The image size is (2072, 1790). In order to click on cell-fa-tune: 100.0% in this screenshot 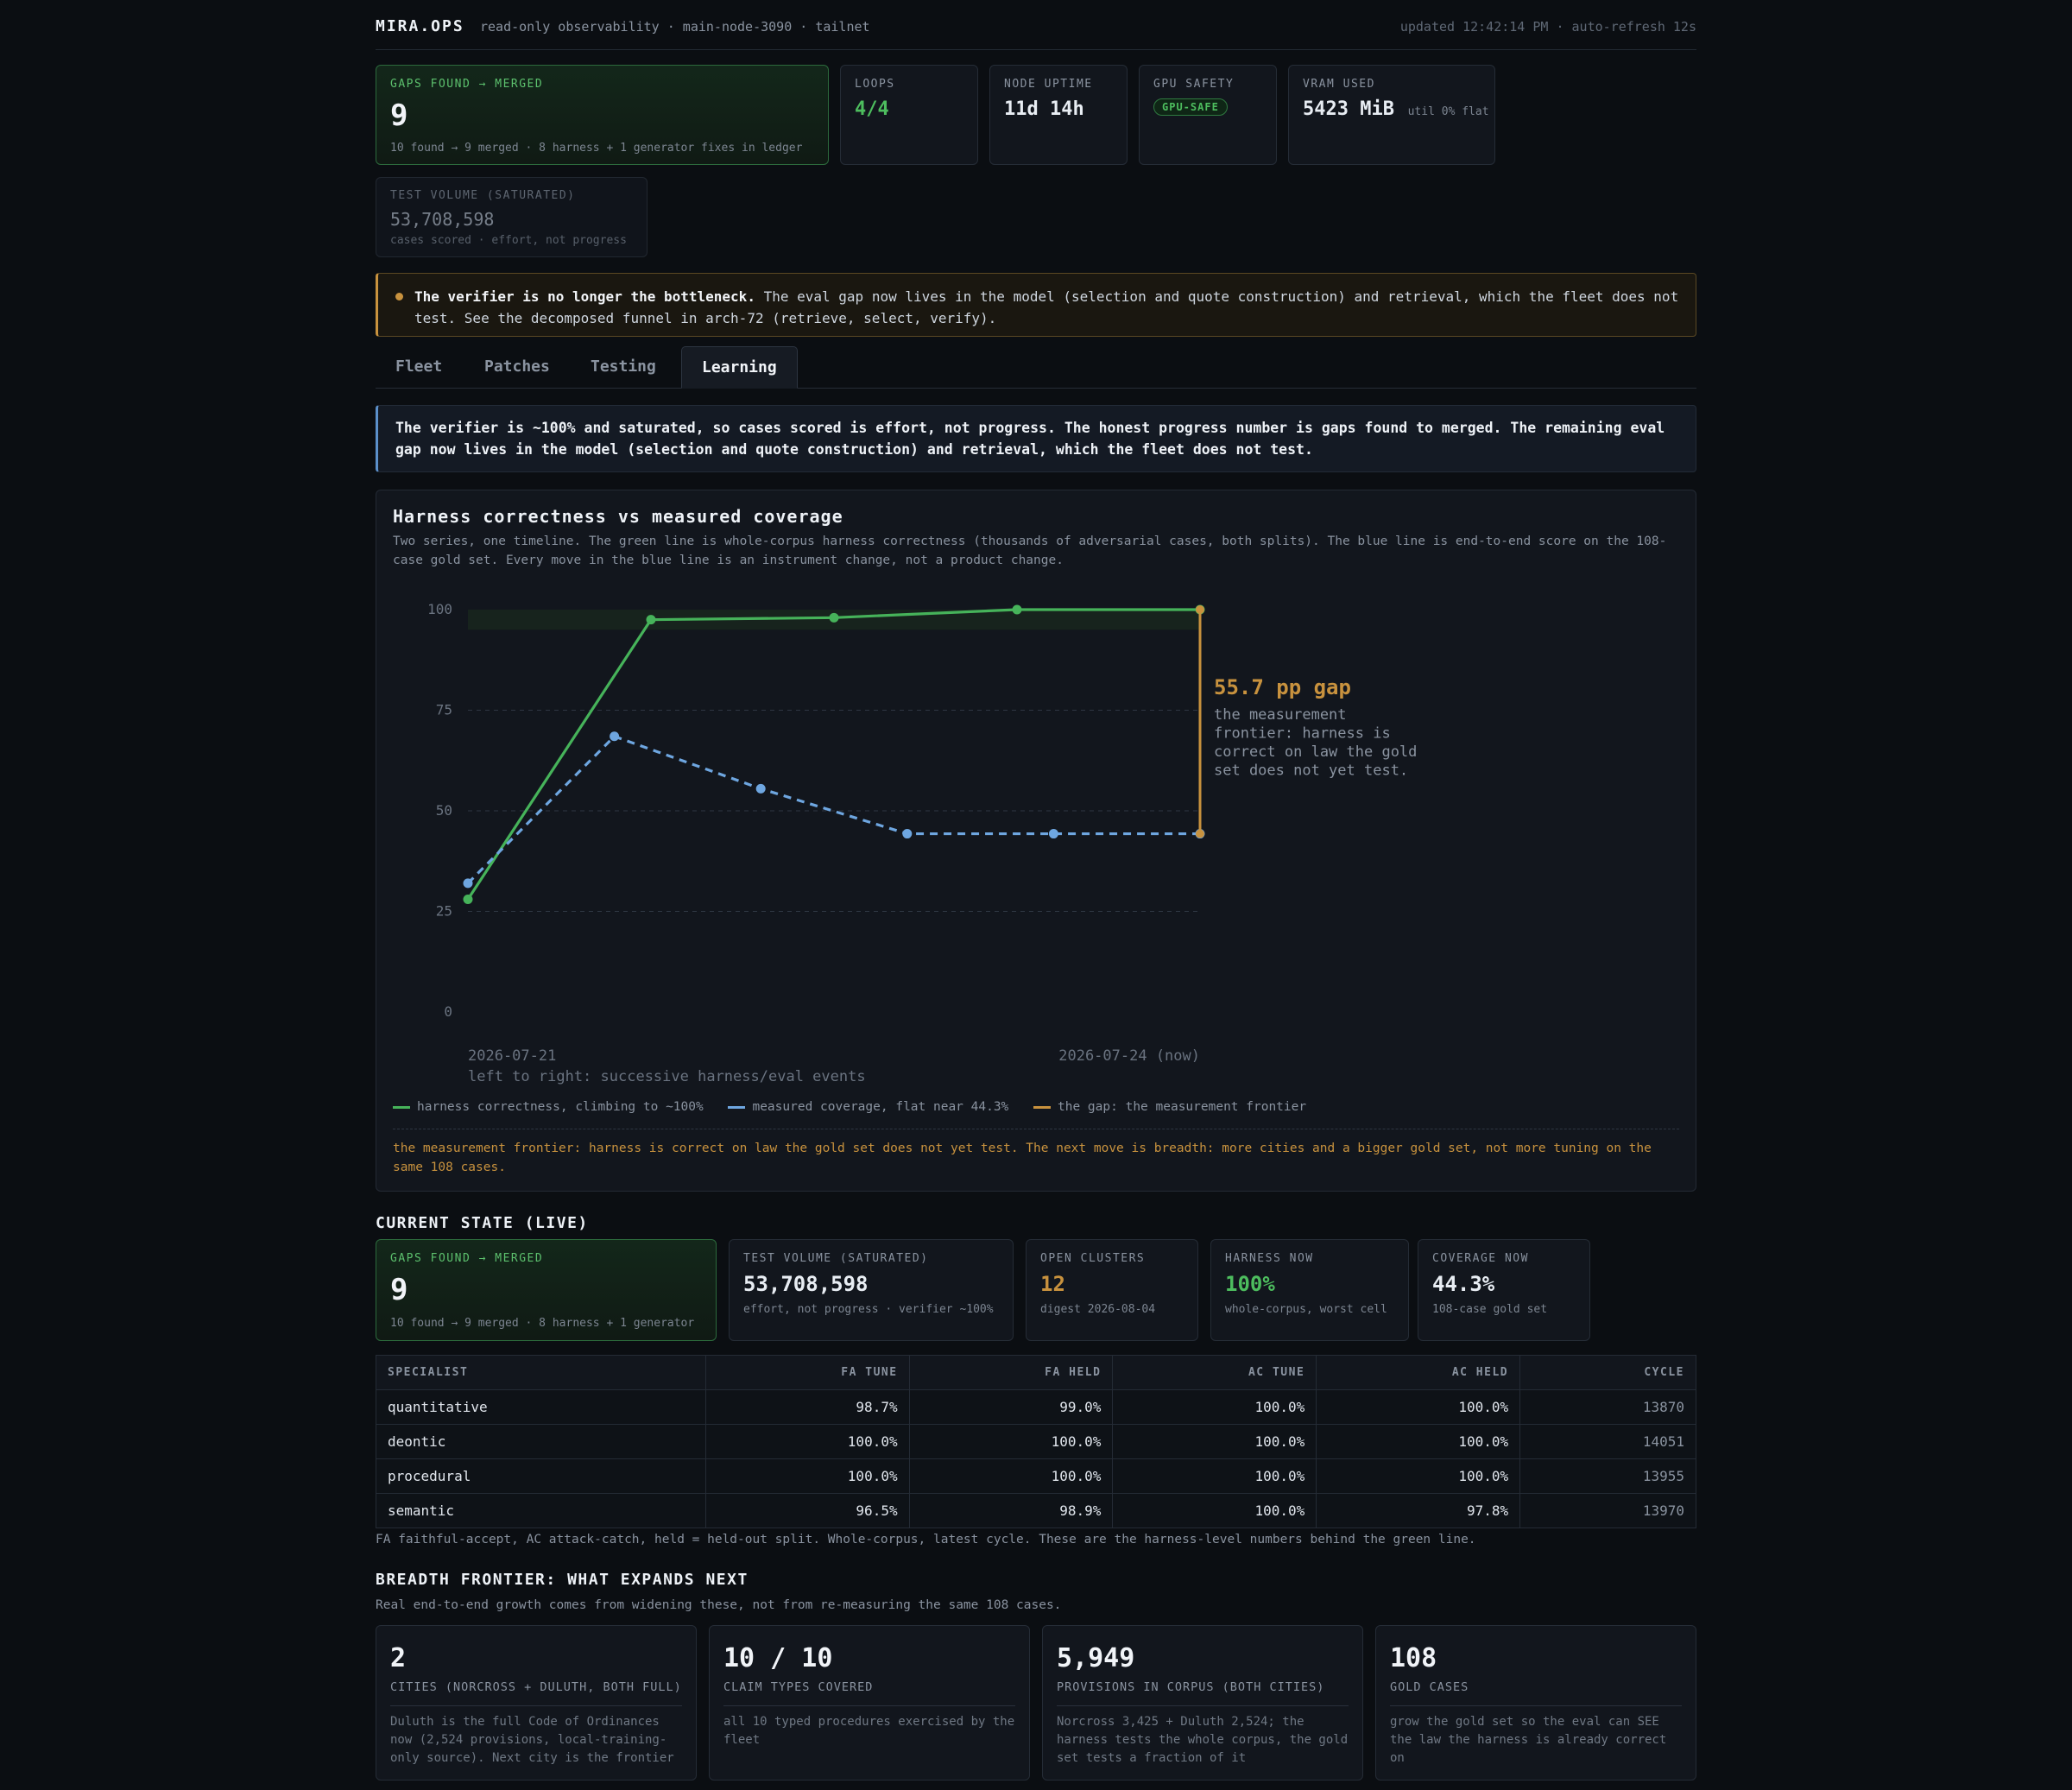, I will do `click(807, 1441)`.